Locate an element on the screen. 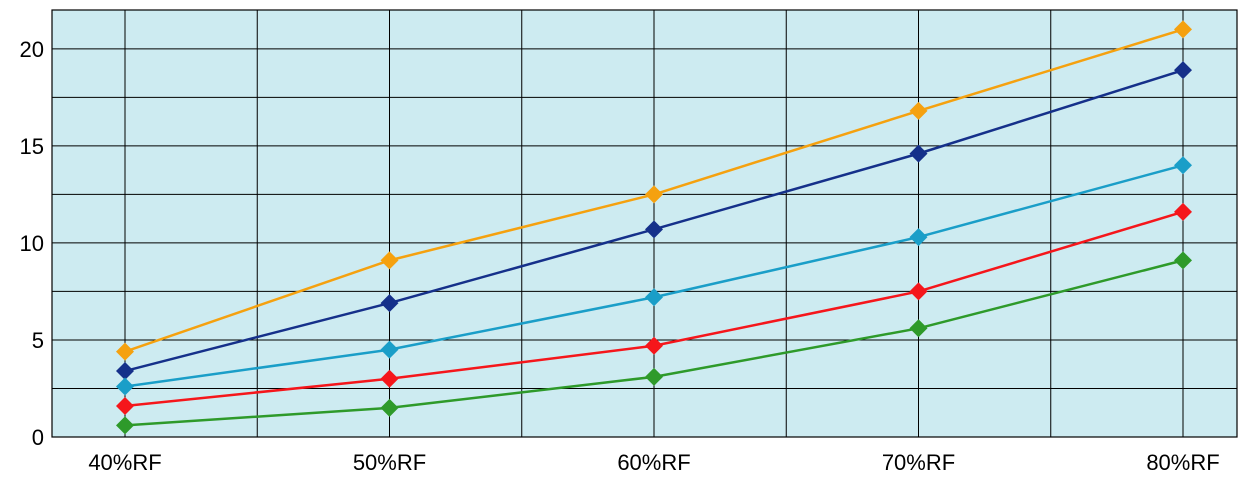 This screenshot has width=1249, height=479. y-tick-label: 10 is located at coordinates (32, 243).